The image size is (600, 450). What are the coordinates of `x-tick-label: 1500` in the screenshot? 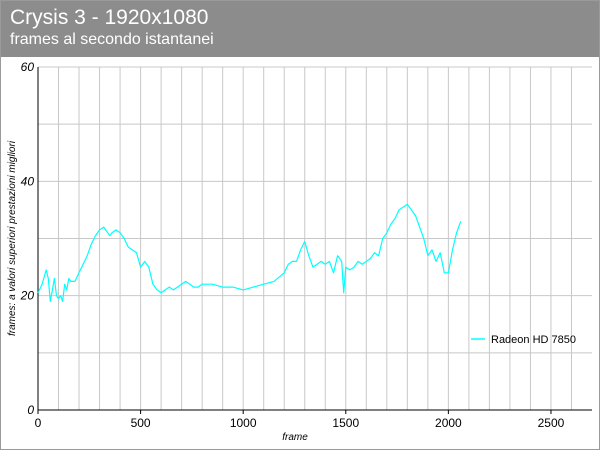 It's located at (345, 423).